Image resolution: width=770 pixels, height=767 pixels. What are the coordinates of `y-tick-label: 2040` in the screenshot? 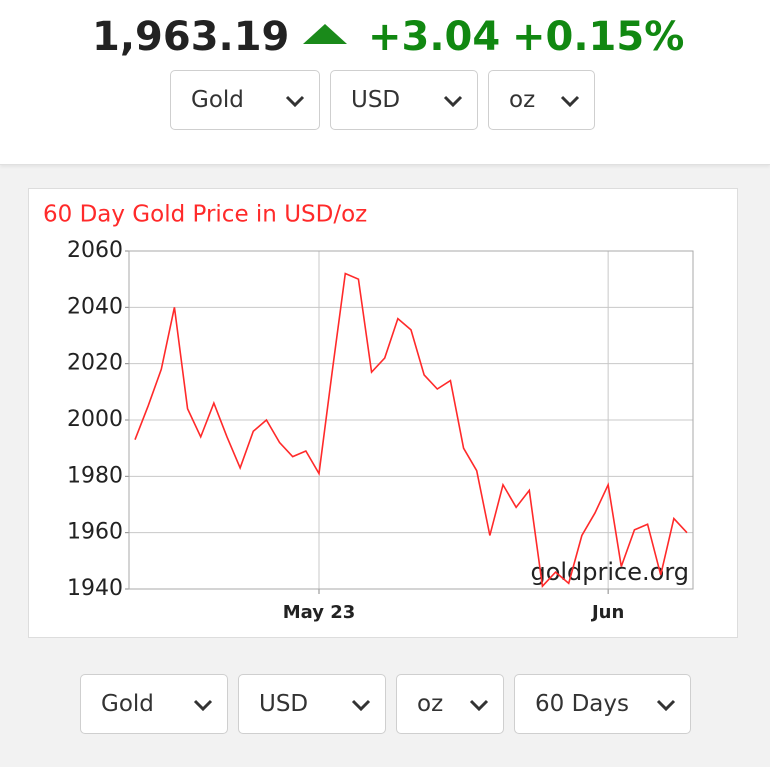 It's located at (95, 306).